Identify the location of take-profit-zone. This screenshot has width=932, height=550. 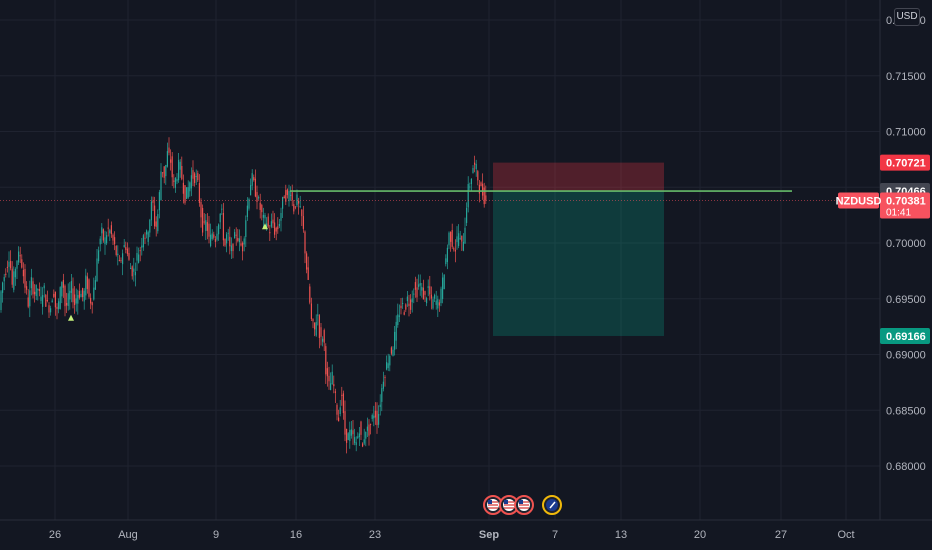
(578, 263).